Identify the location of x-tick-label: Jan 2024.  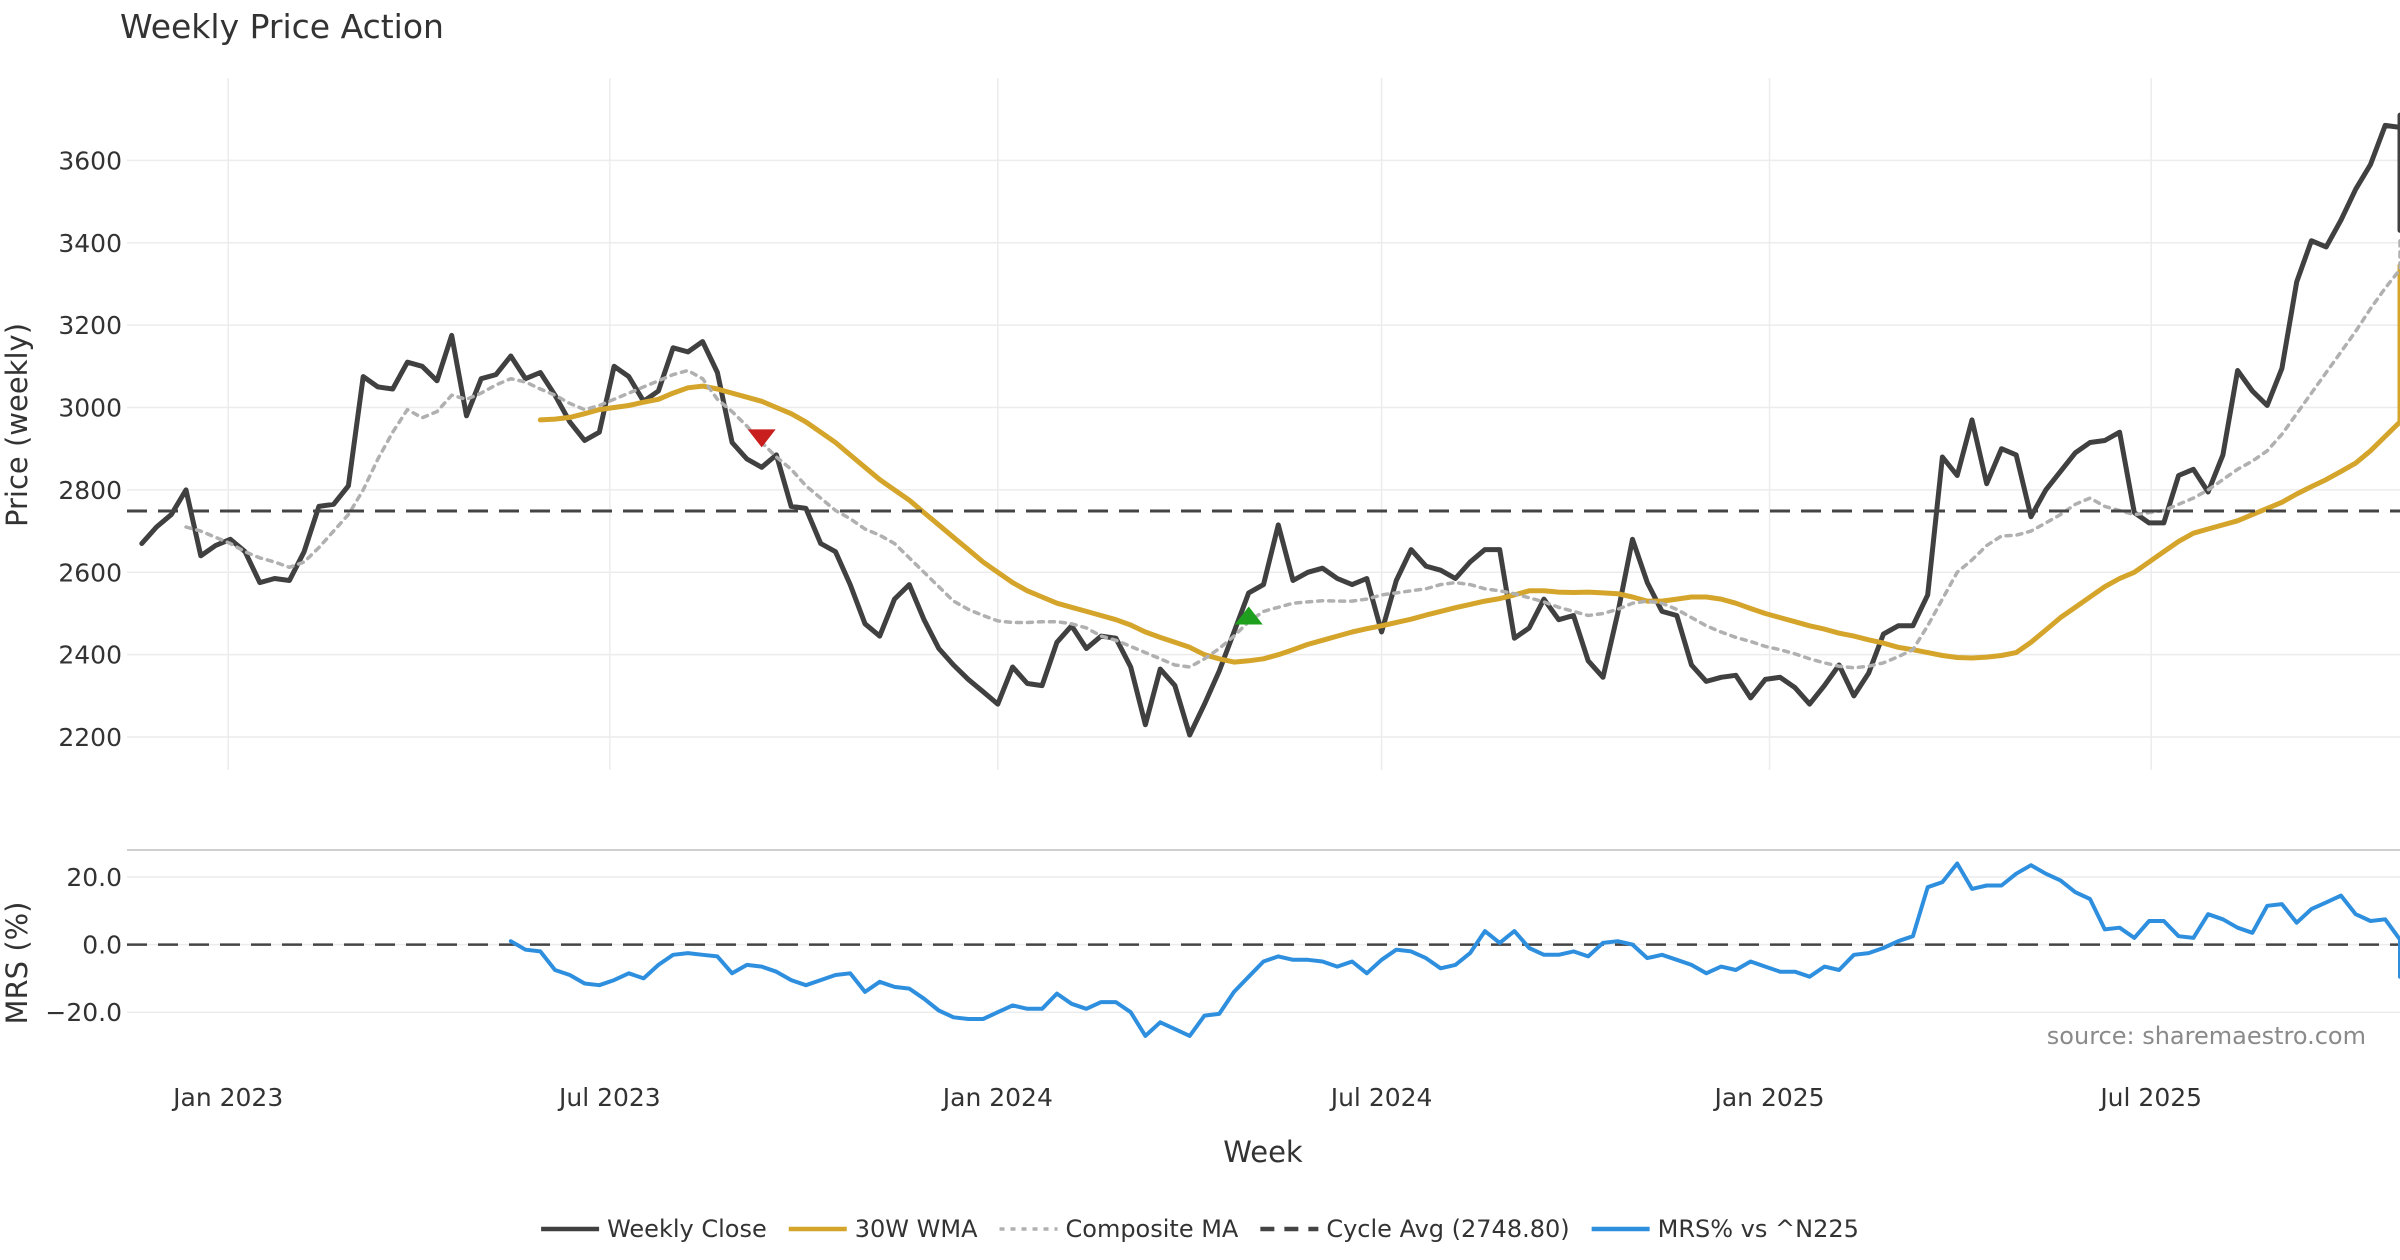
(997, 1097).